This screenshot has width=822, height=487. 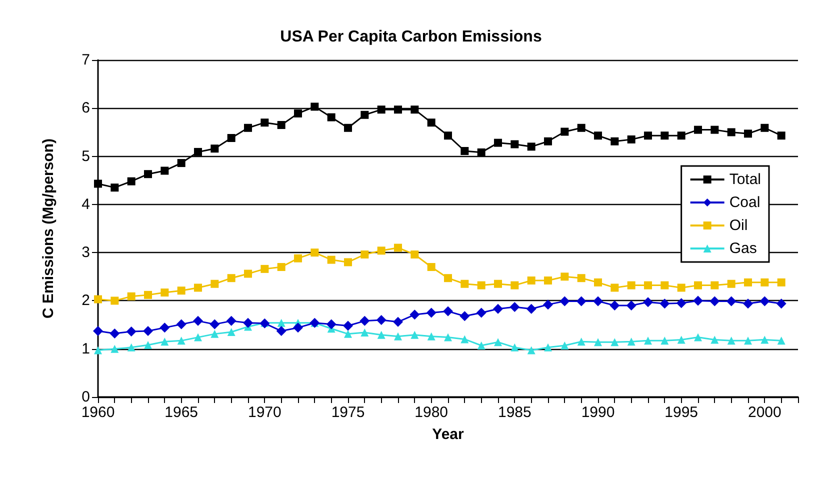 I want to click on x-tick-label: 1985, so click(x=515, y=412).